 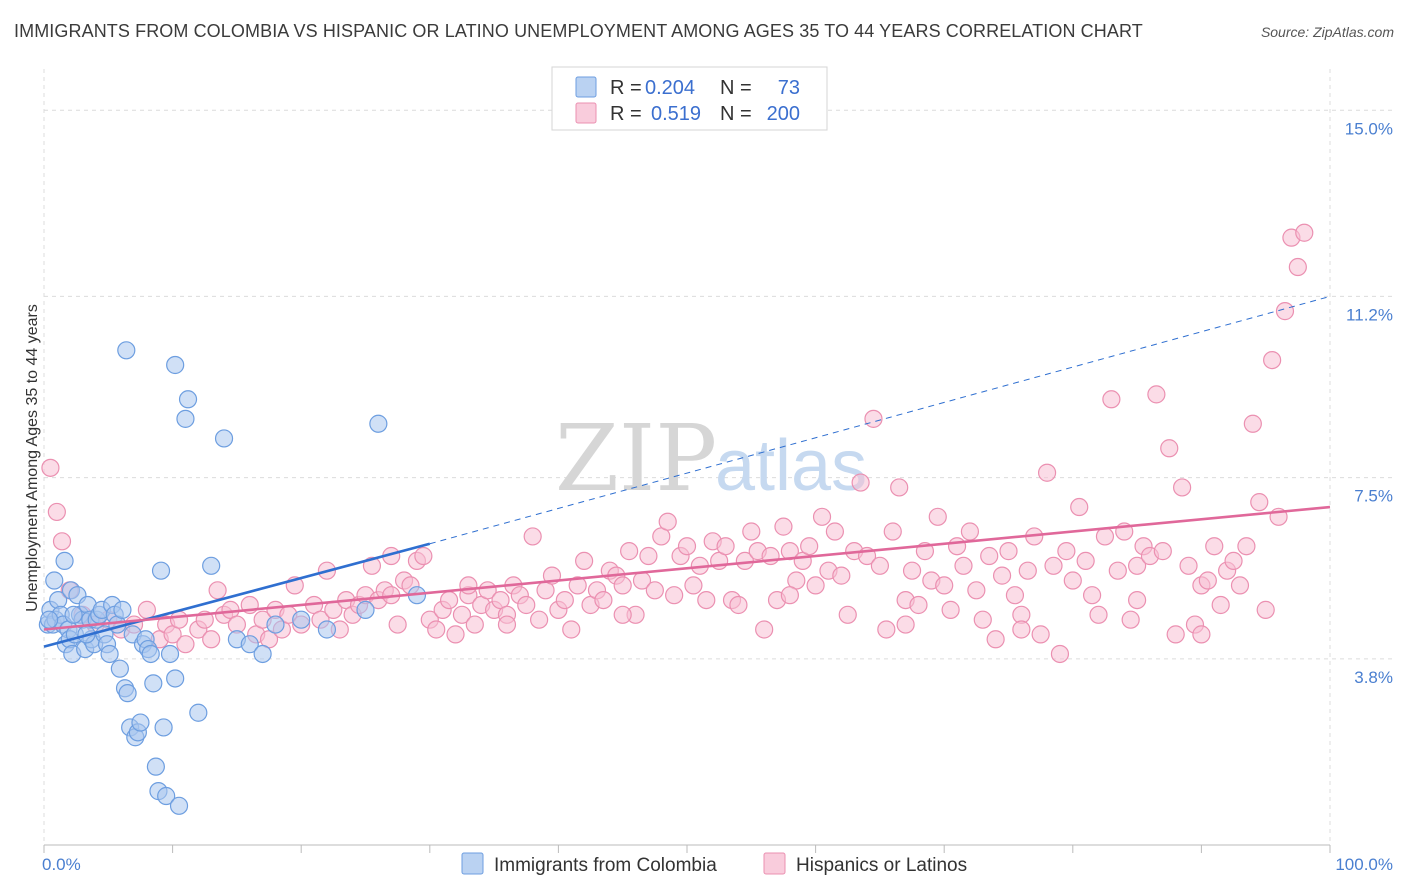 I want to click on watermark-zip: ZIP, so click(x=636, y=458).